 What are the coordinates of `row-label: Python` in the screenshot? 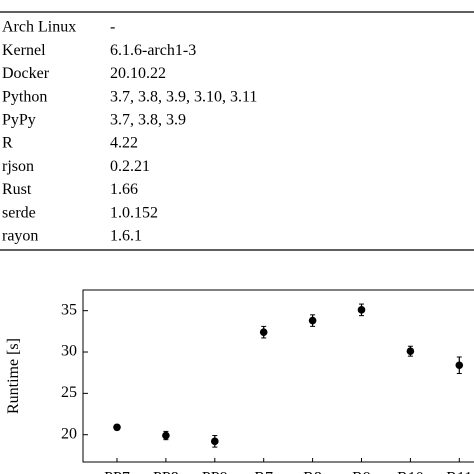 It's located at (24, 96).